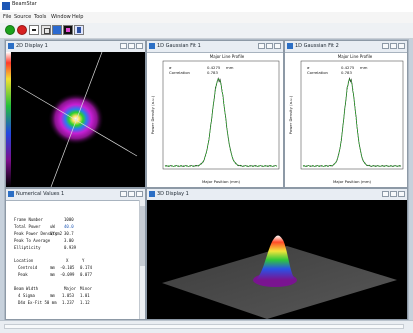  What do you see at coordinates (346, 47) in the screenshot?
I see `window-title-bar: 1D Gaussian Fit 2` at bounding box center [346, 47].